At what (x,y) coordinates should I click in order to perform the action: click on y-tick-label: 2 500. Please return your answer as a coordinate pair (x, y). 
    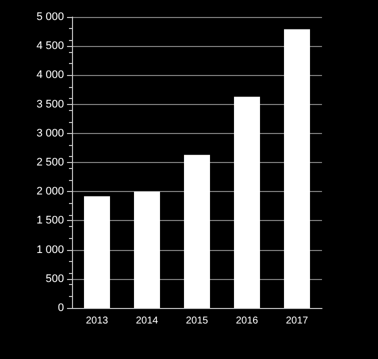
    Looking at the image, I should click on (50, 162).